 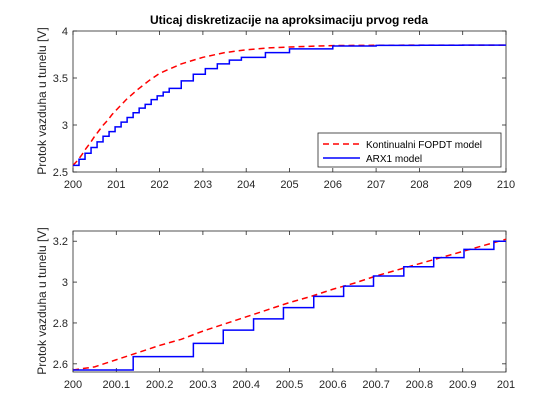 I want to click on y-tick-label: 3.2, so click(x=60, y=242).